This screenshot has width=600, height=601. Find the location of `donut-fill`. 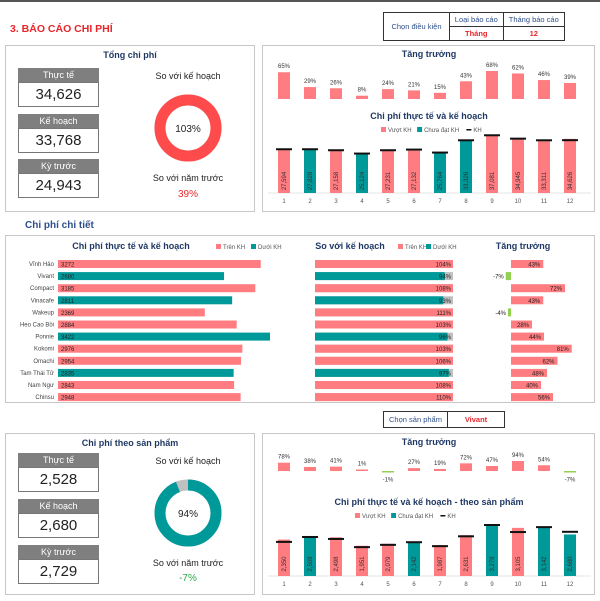

donut-fill is located at coordinates (188, 513).